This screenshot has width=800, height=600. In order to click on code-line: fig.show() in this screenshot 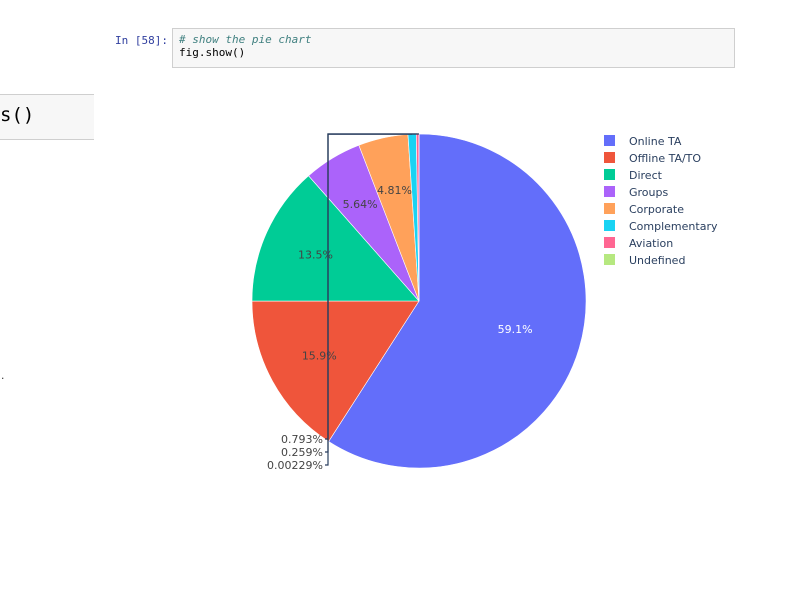, I will do `click(212, 52)`.